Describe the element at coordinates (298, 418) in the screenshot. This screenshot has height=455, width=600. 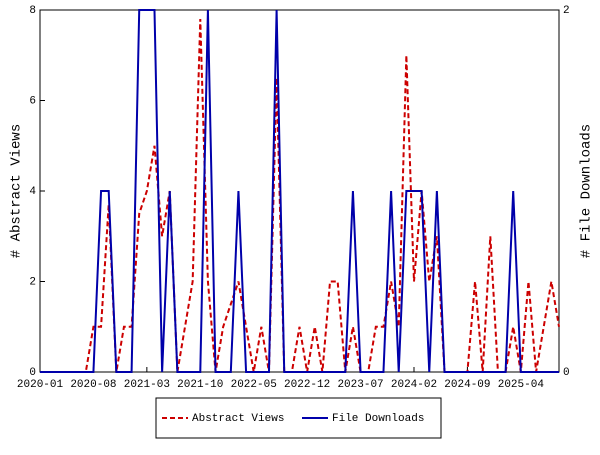
I see `legend-box` at that location.